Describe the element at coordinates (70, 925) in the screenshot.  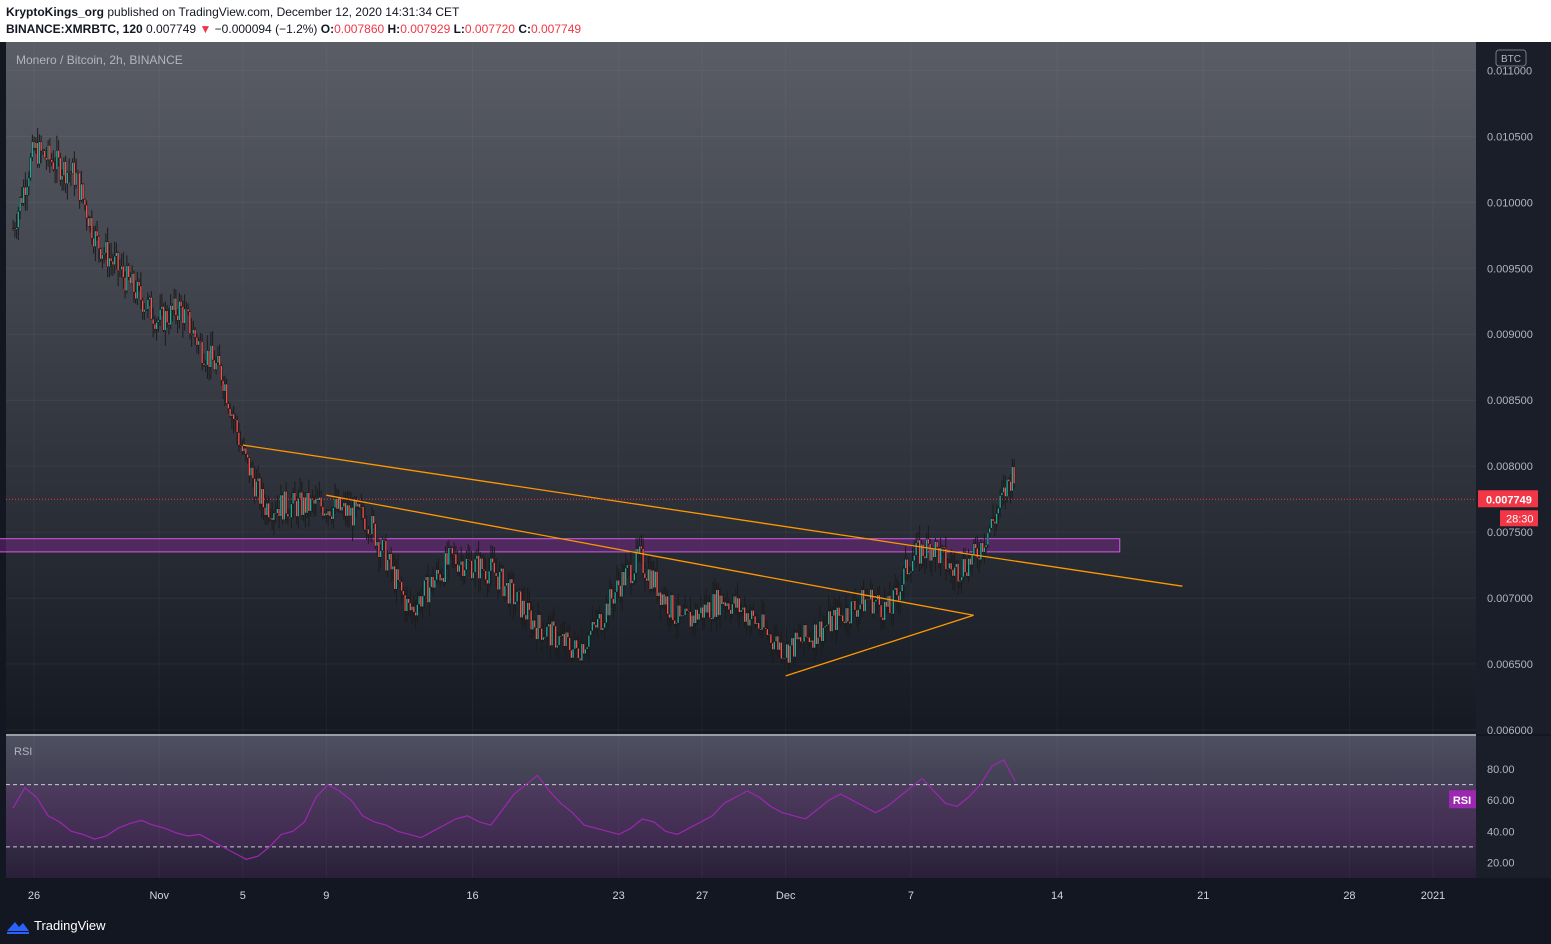
I see `tradingview-brand: TradingView` at that location.